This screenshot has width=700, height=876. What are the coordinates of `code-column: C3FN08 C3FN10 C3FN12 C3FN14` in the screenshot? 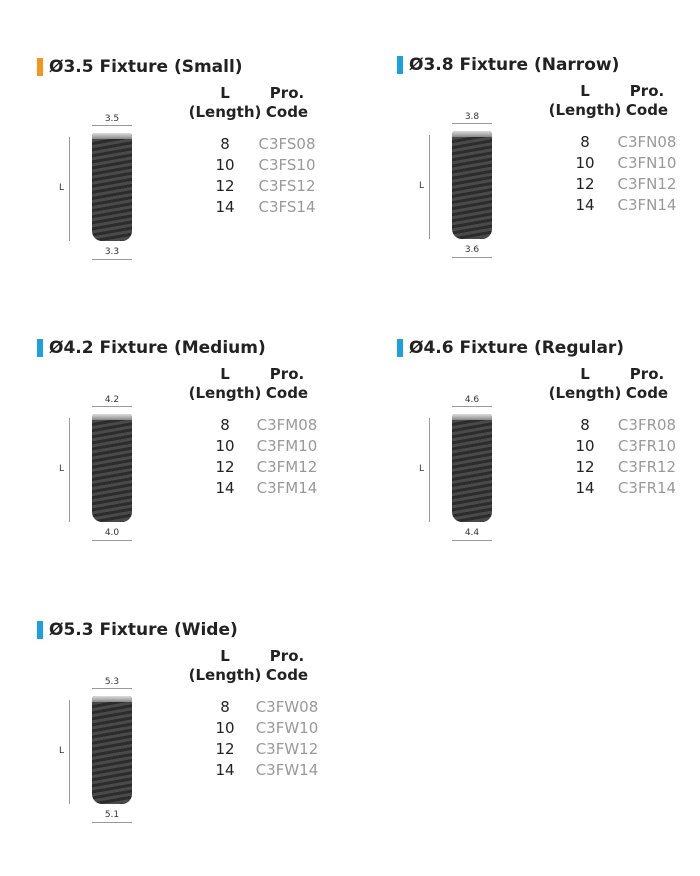 It's located at (647, 174).